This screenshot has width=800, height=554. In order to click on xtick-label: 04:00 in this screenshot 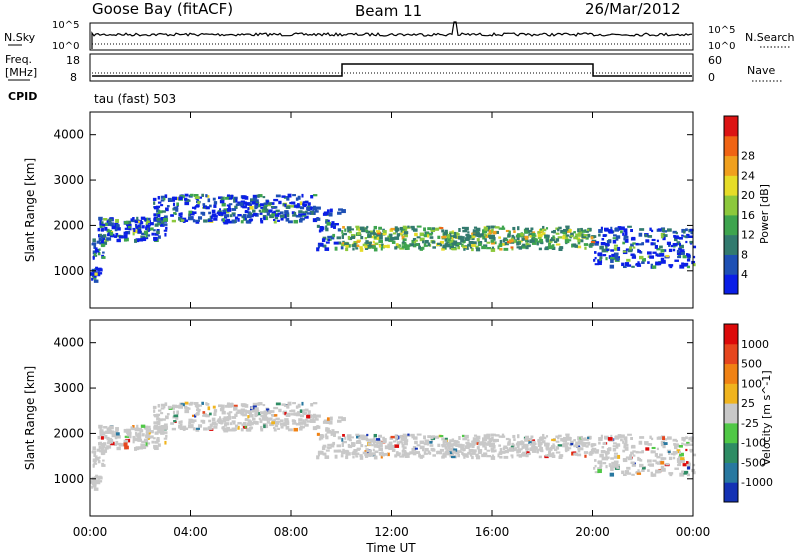, I will do `click(190, 532)`.